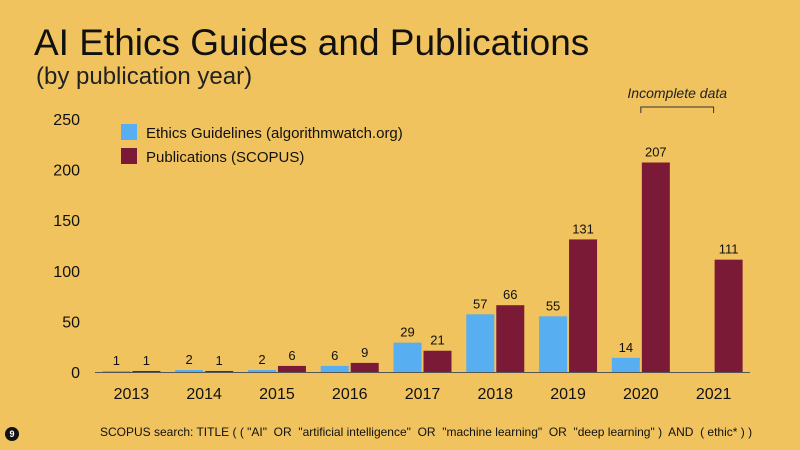 Image resolution: width=800 pixels, height=450 pixels. I want to click on guidelines-bar-2020, so click(625, 364).